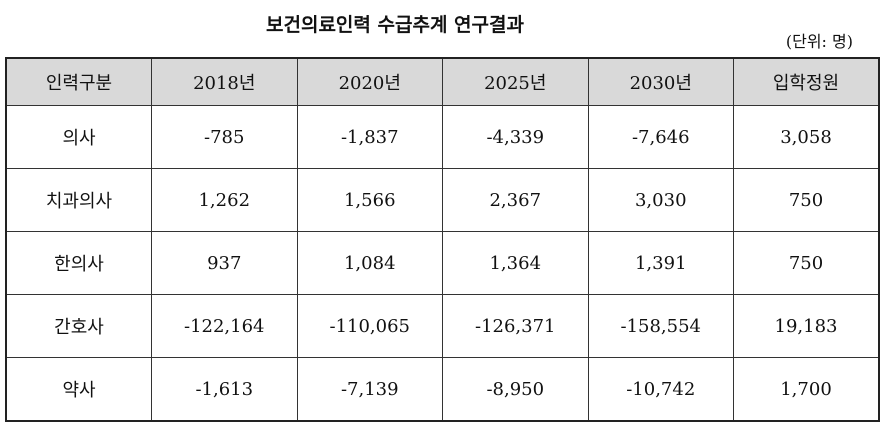 This screenshot has width=885, height=422. I want to click on table-cell: 19,183, so click(806, 326).